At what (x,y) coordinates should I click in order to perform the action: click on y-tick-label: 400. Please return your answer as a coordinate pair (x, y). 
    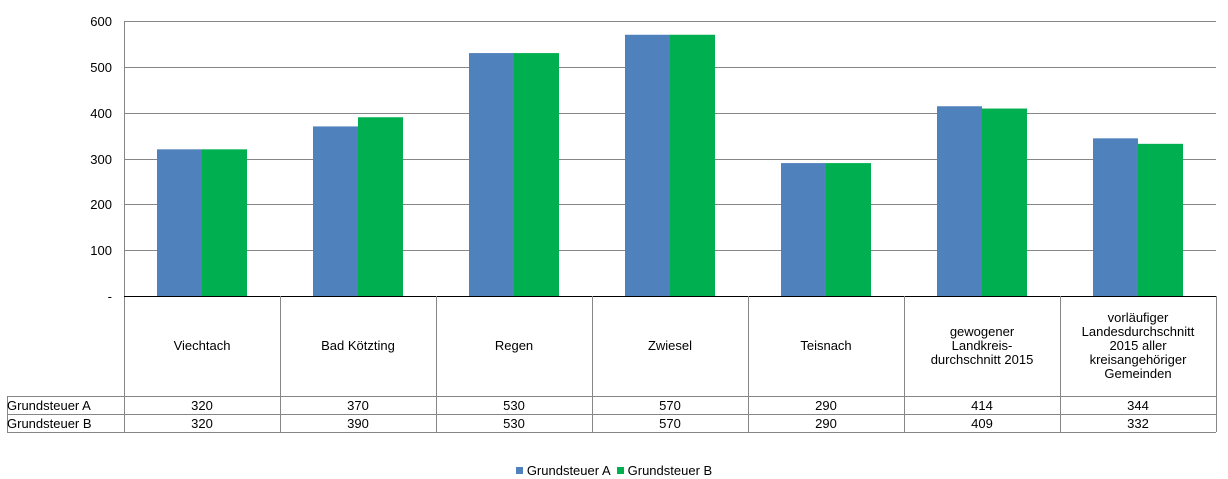
    Looking at the image, I should click on (101, 113).